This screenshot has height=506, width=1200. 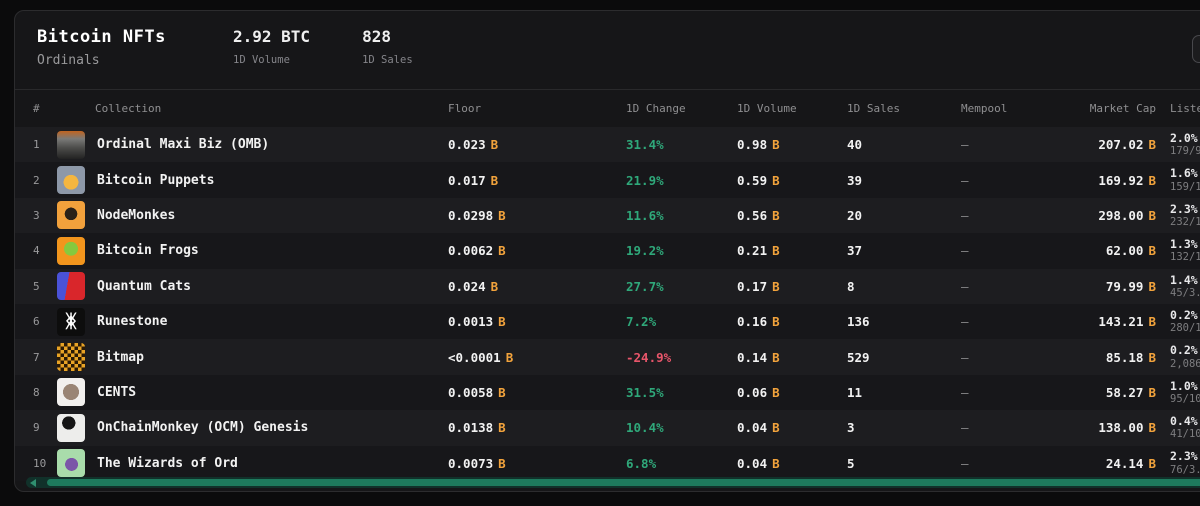 What do you see at coordinates (477, 392) in the screenshot?
I see `floor-cell: 0.0058 B` at bounding box center [477, 392].